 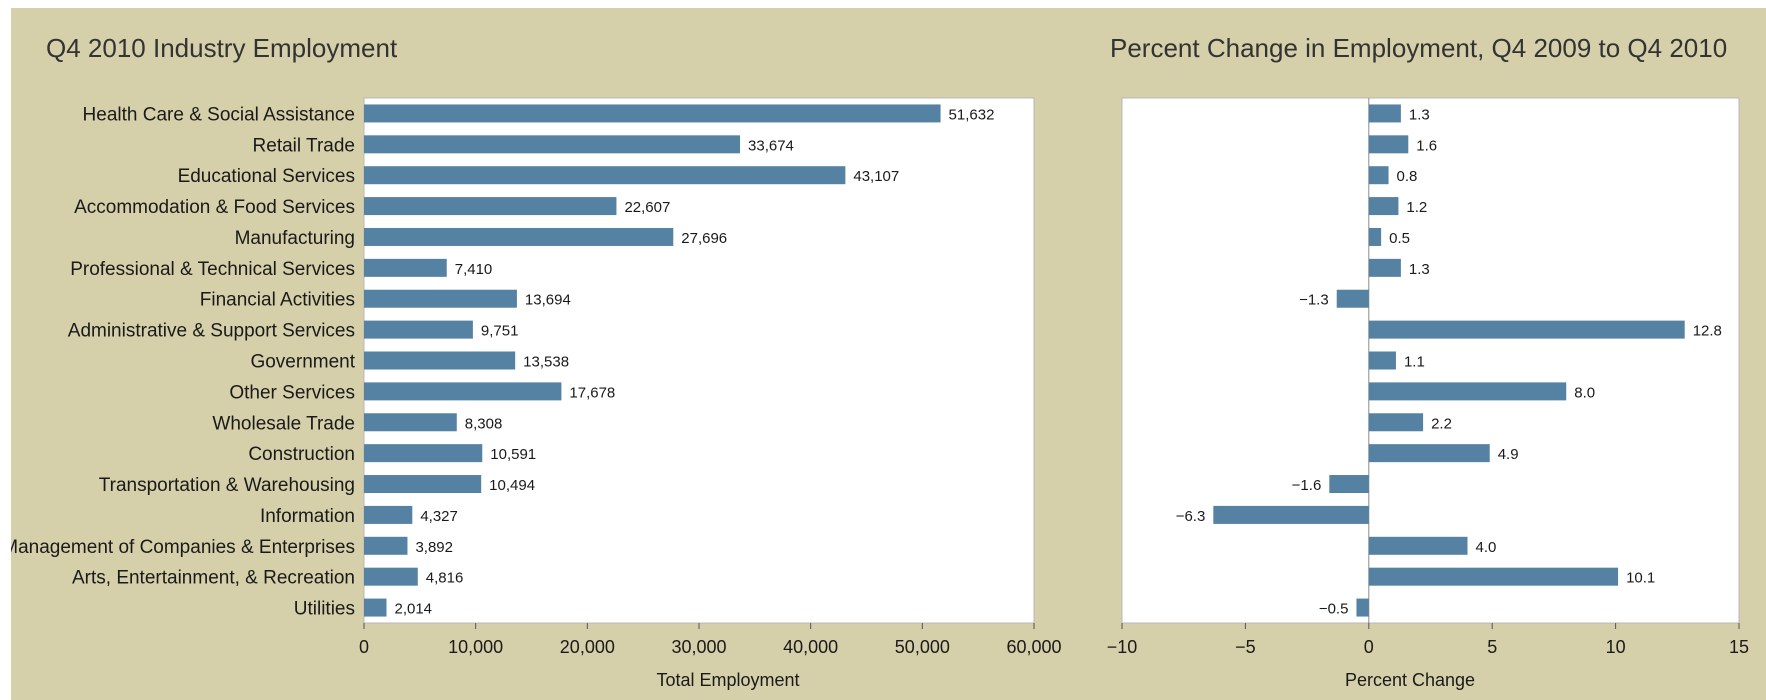 I want to click on category-label: Educational Services, so click(x=266, y=176).